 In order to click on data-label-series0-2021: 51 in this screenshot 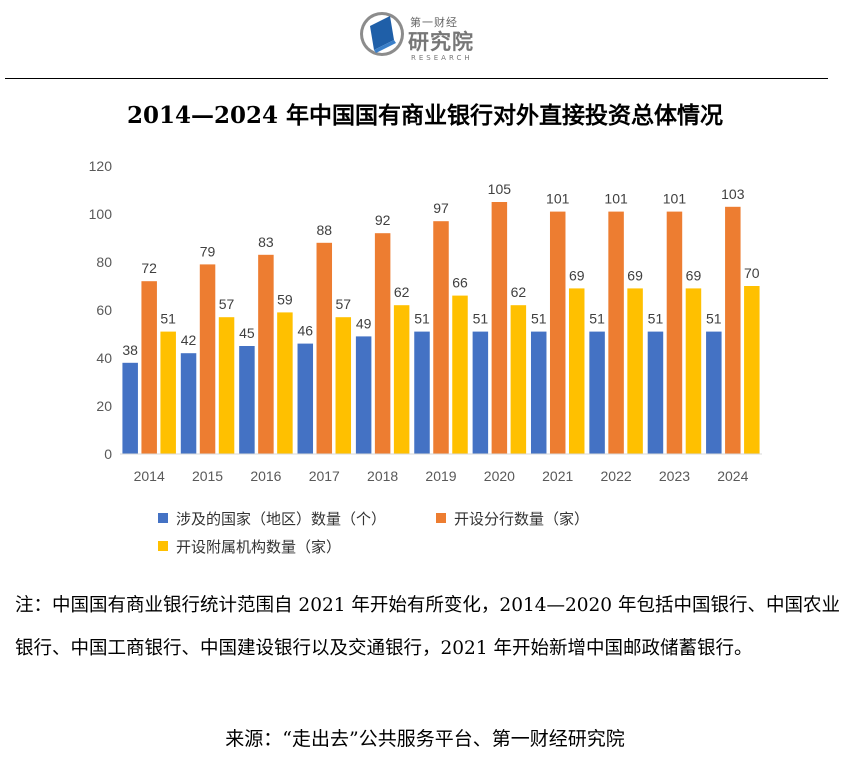, I will do `click(539, 319)`.